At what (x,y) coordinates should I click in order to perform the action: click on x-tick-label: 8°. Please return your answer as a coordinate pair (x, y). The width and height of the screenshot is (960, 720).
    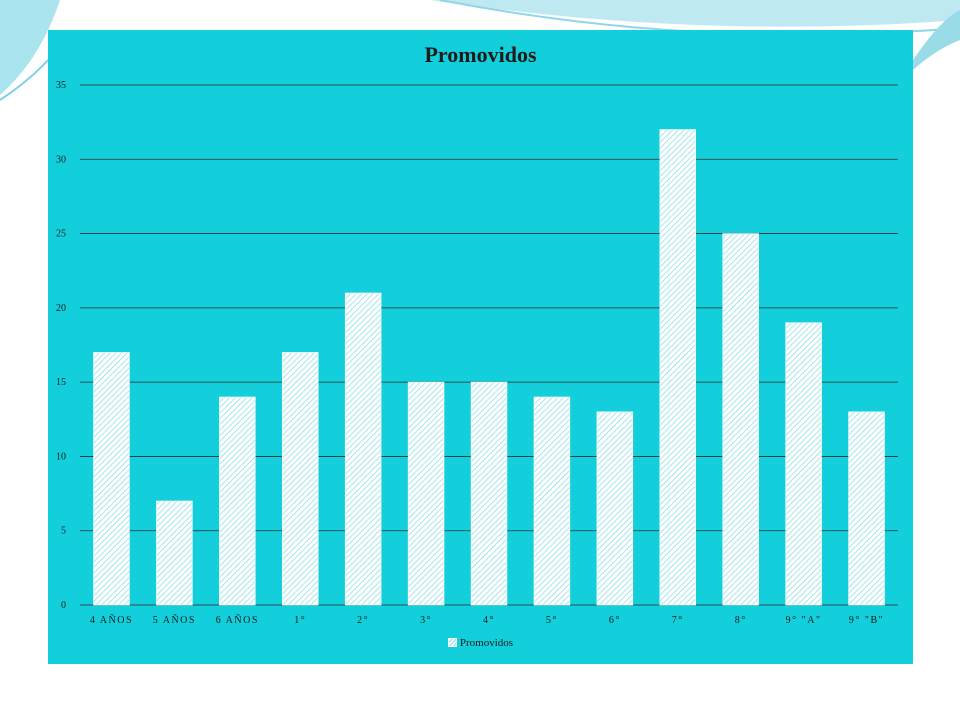
    Looking at the image, I should click on (741, 620).